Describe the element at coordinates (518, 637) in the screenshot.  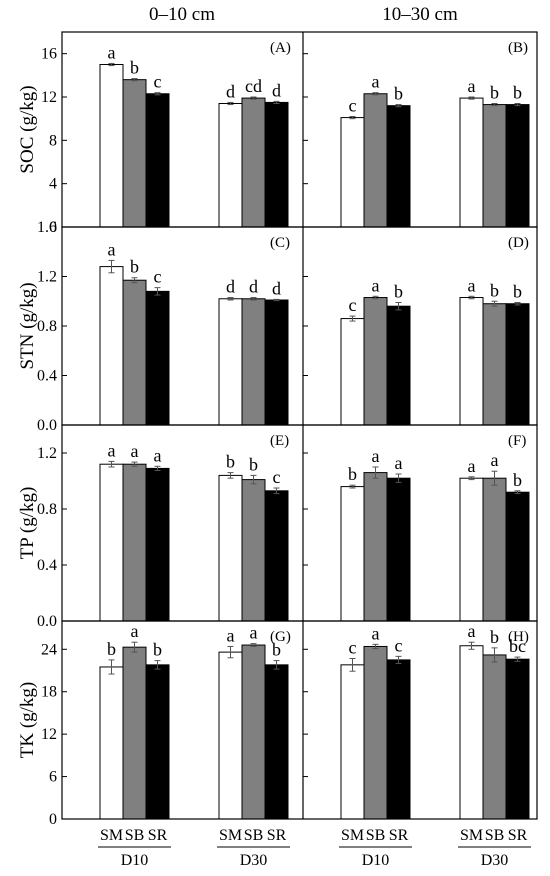
I see `panel-label: (H)` at that location.